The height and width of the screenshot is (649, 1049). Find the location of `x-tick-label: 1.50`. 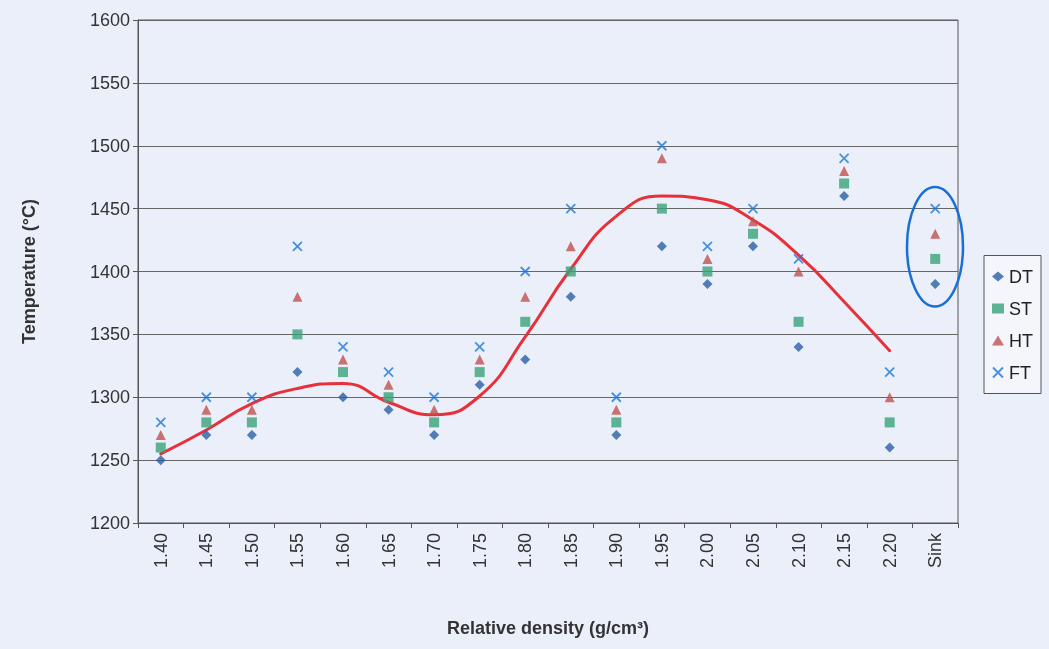

x-tick-label: 1.50 is located at coordinates (251, 551).